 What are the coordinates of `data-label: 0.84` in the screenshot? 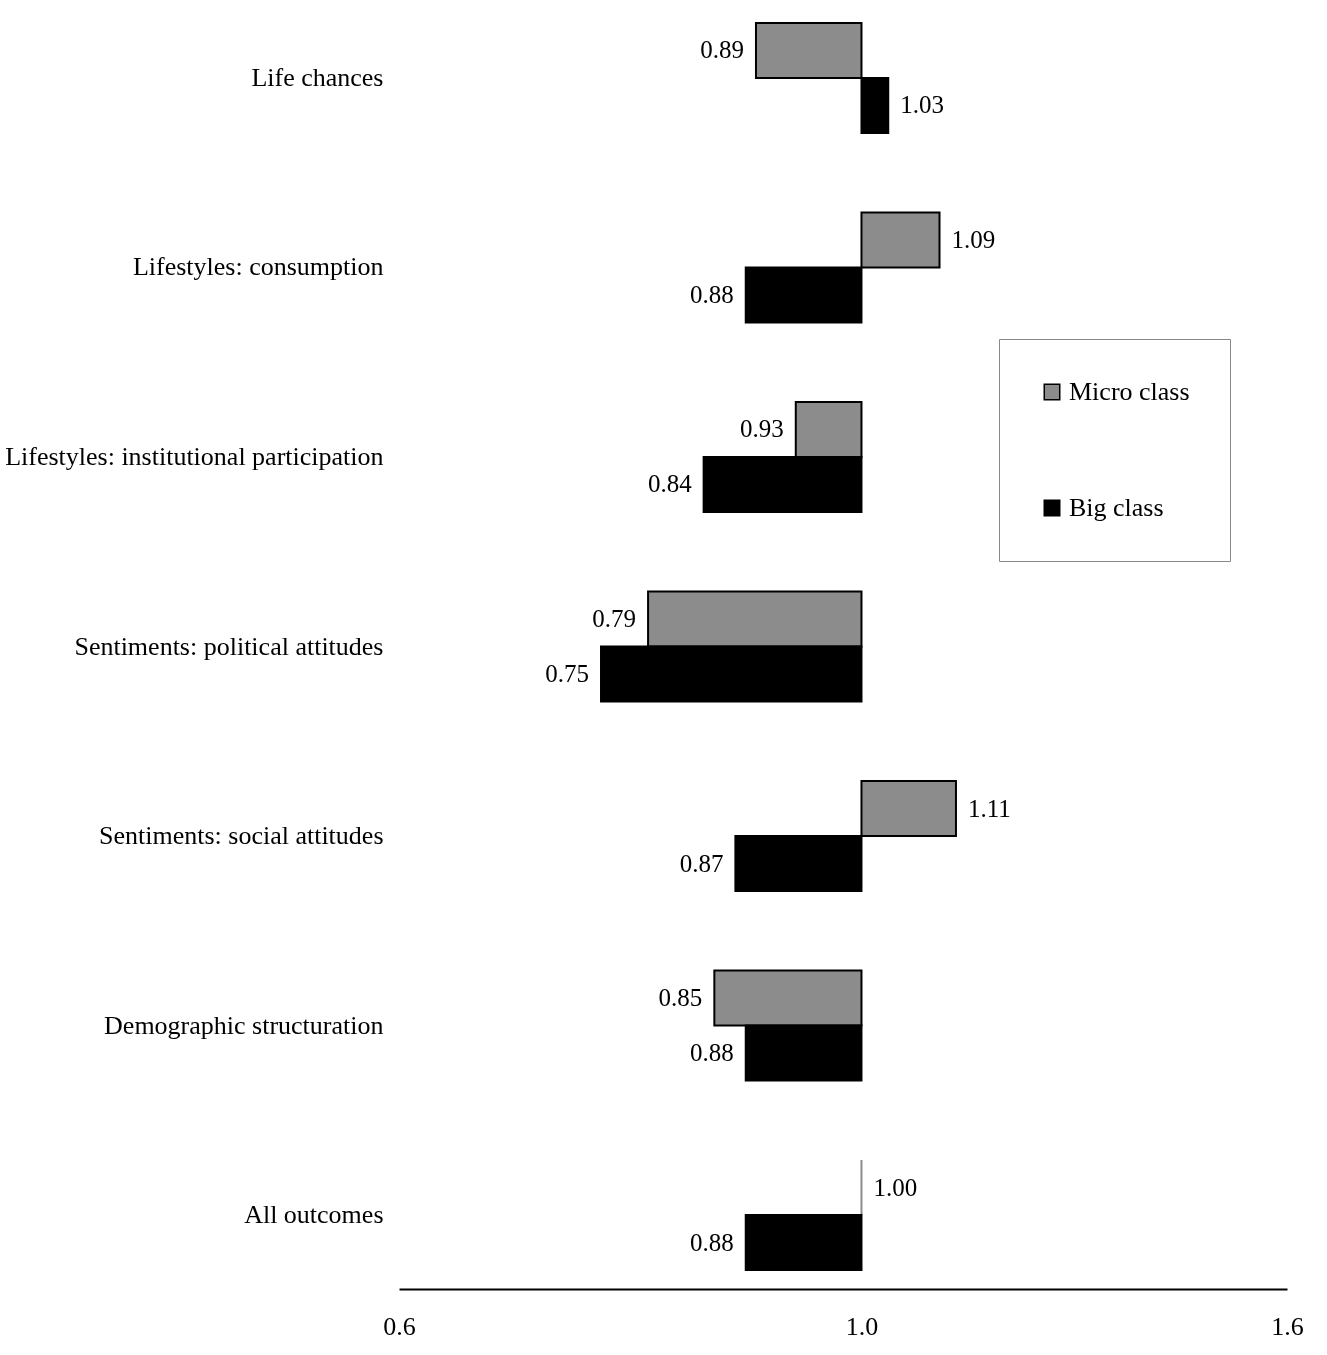 It's located at (670, 484).